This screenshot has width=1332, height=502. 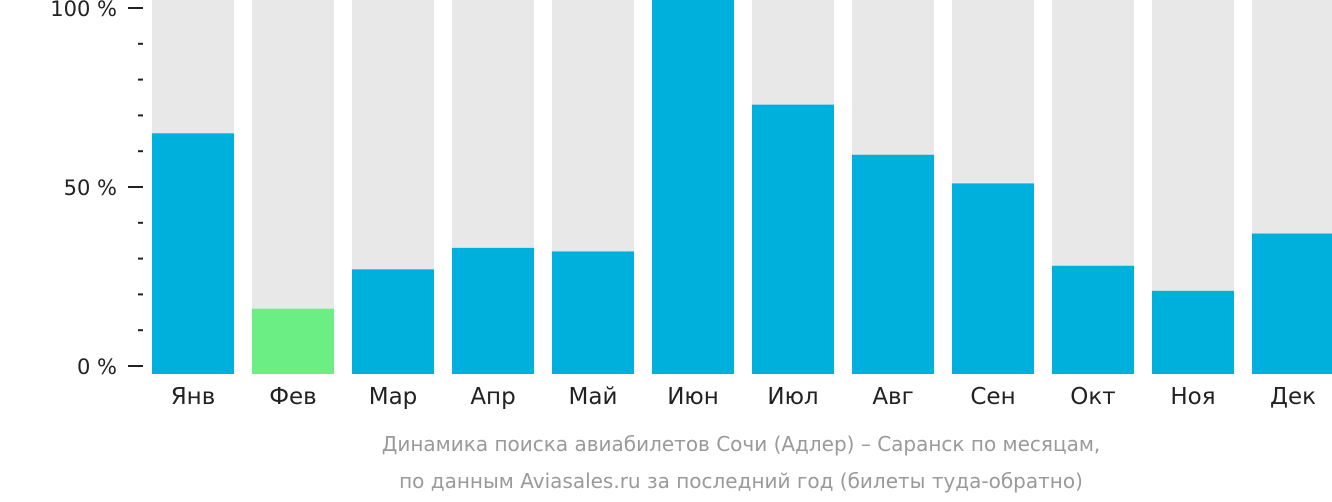 What do you see at coordinates (593, 397) in the screenshot?
I see `x-tick-label-5: Май` at bounding box center [593, 397].